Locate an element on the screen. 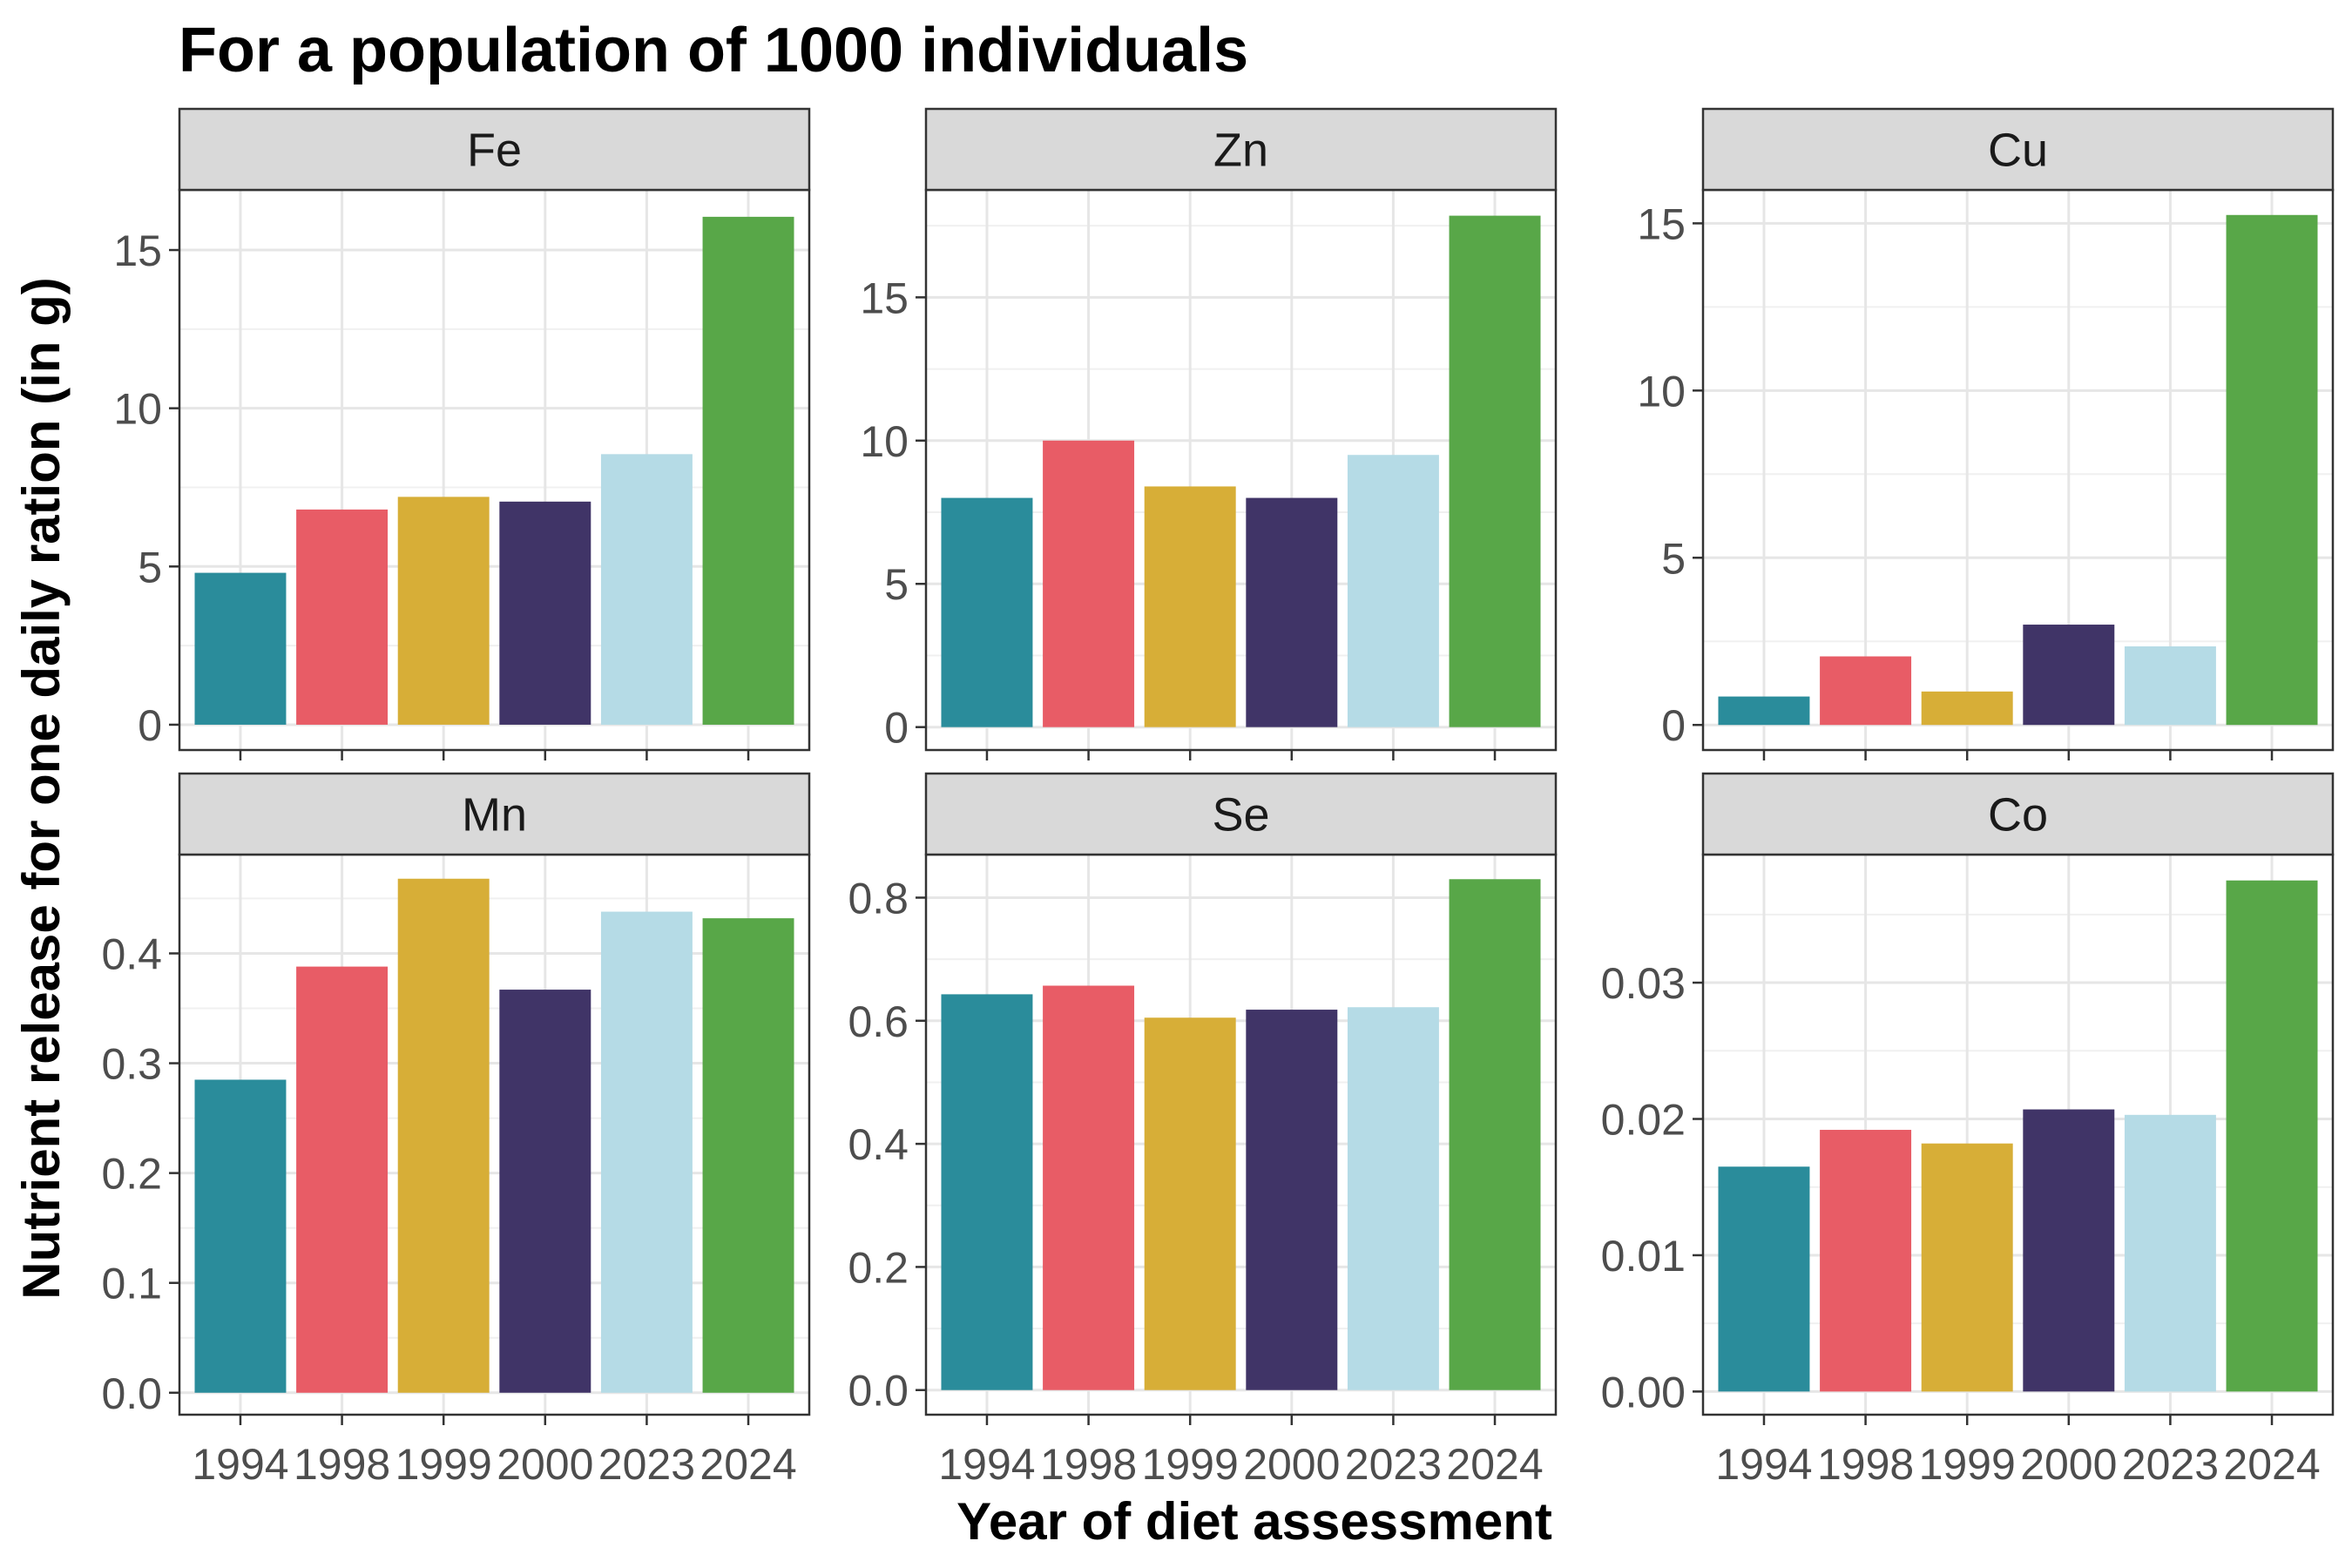 The image size is (2352, 1568). panel-cu-bar-1998 is located at coordinates (1866, 691).